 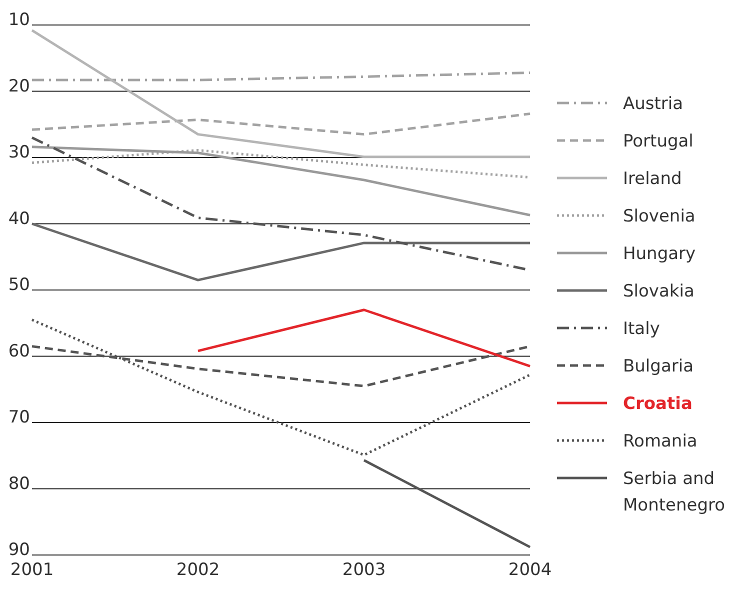 I want to click on legend-label: Portugal, so click(x=658, y=141).